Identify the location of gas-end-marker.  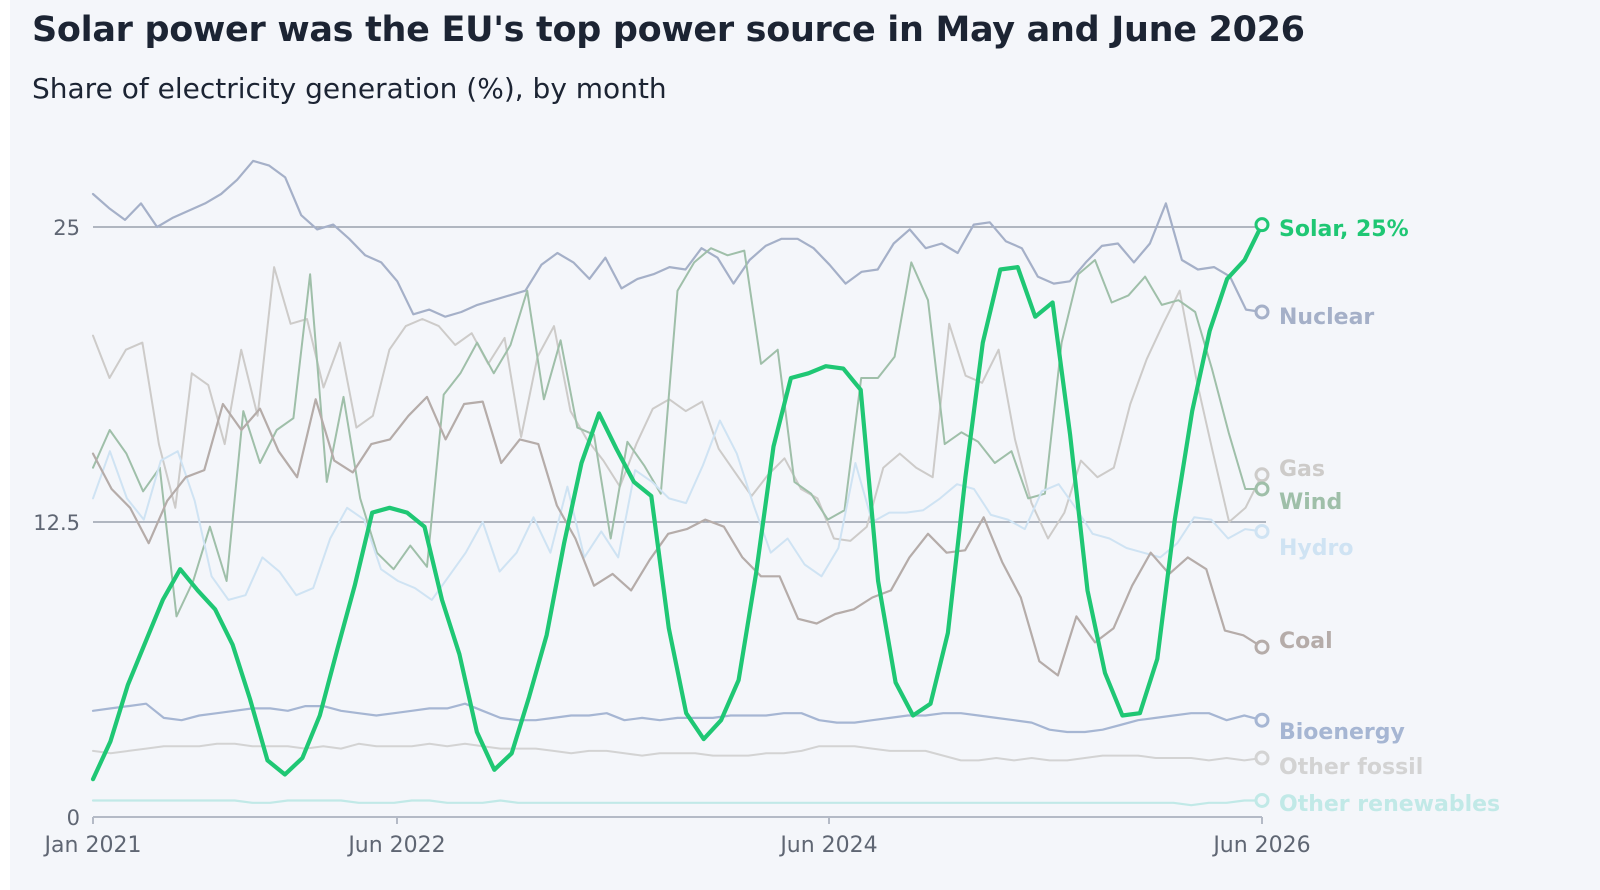
(1262, 475).